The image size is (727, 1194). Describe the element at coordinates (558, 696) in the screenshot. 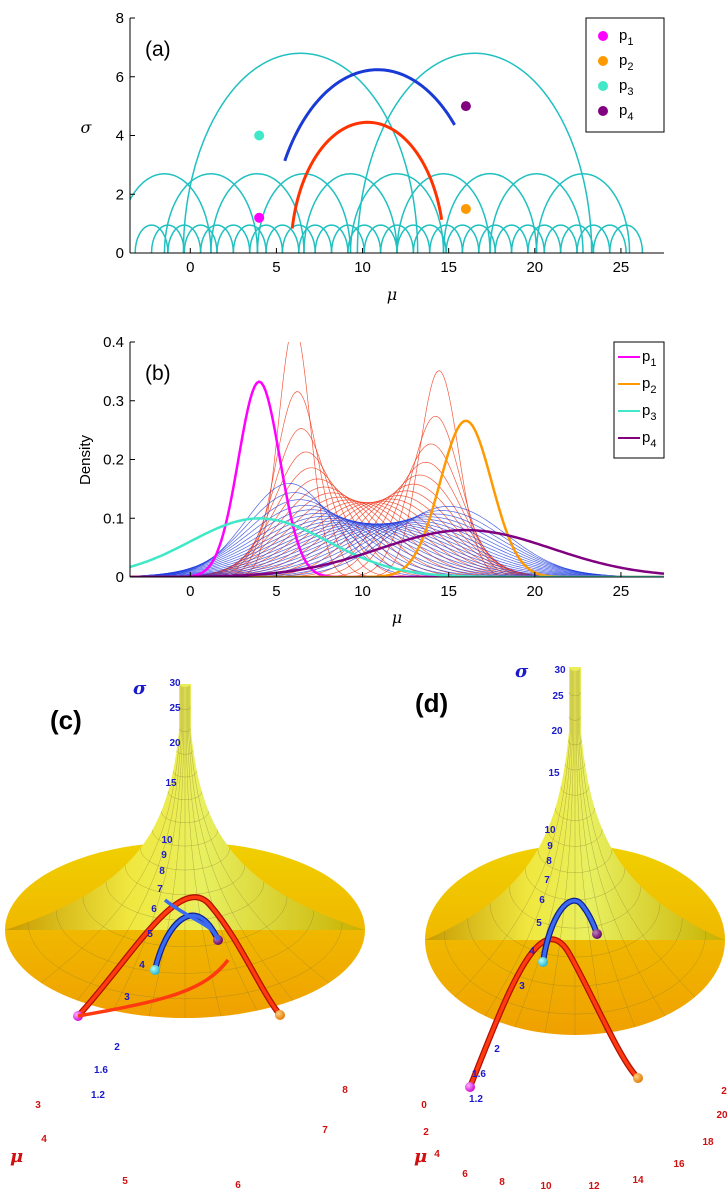

I see `sigma-tick-label: 25` at that location.